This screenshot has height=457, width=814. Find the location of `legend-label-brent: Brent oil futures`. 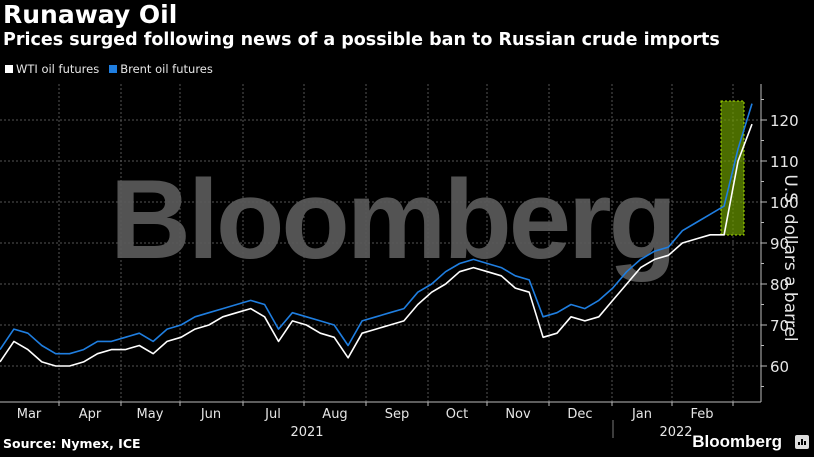

legend-label-brent: Brent oil futures is located at coordinates (166, 69).